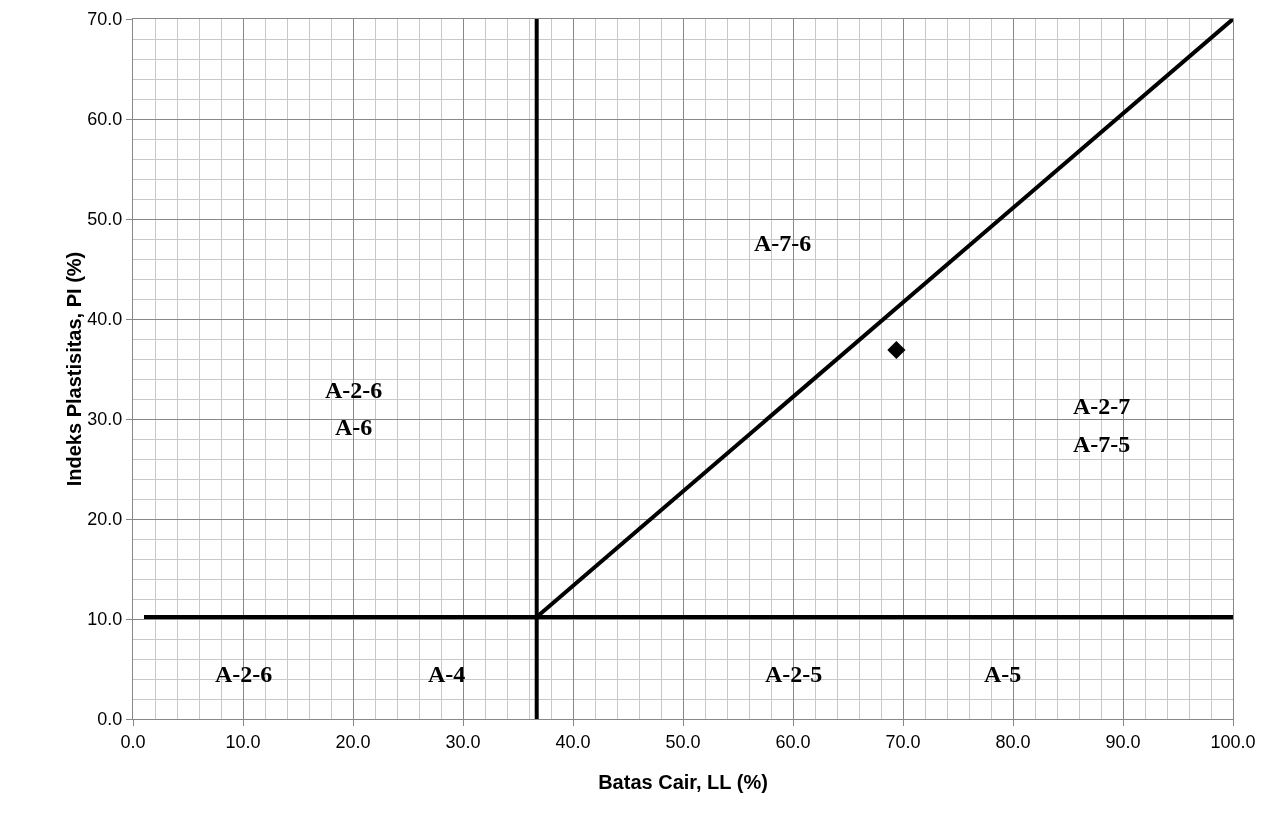 This screenshot has height=819, width=1271. Describe the element at coordinates (133, 741) in the screenshot. I see `x-tick-label: 0.0` at that location.